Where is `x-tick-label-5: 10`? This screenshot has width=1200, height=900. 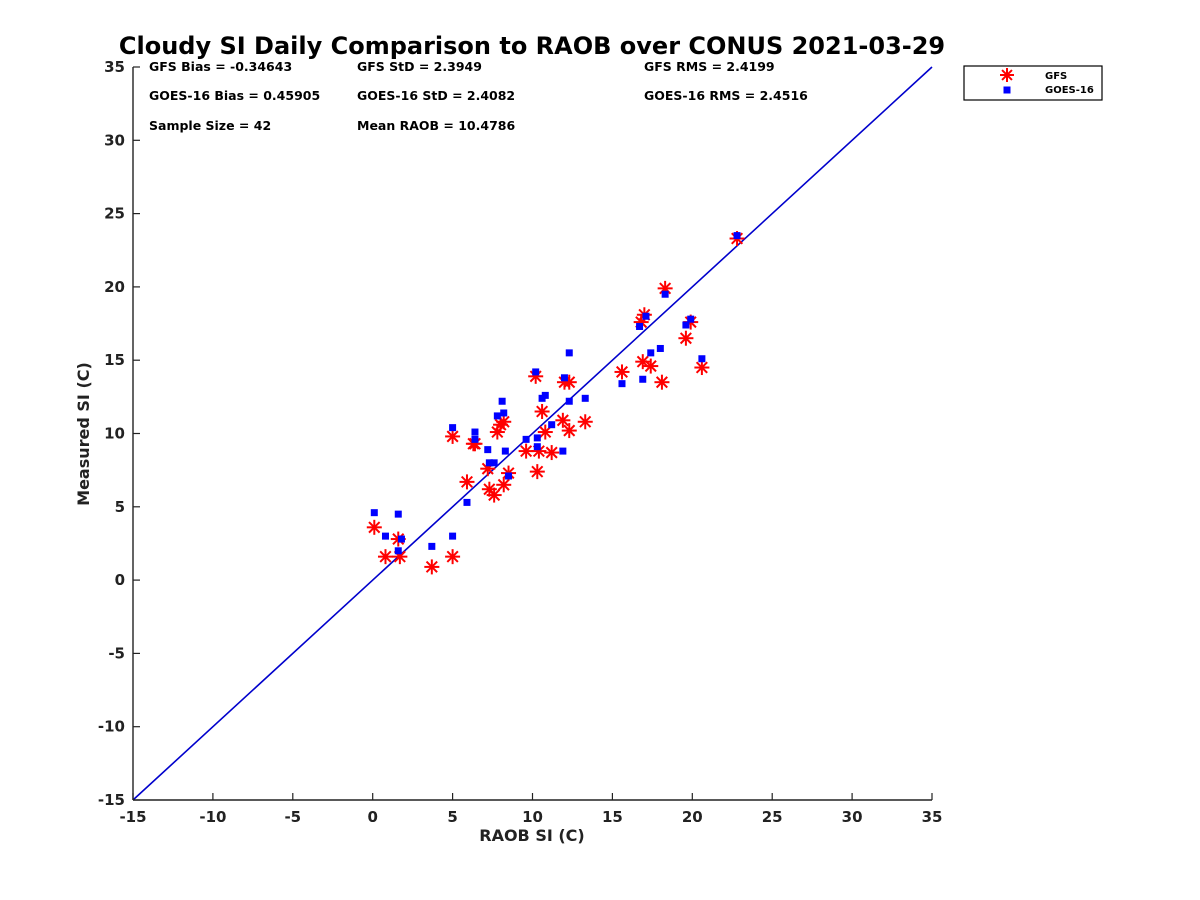 x-tick-label-5: 10 is located at coordinates (532, 817).